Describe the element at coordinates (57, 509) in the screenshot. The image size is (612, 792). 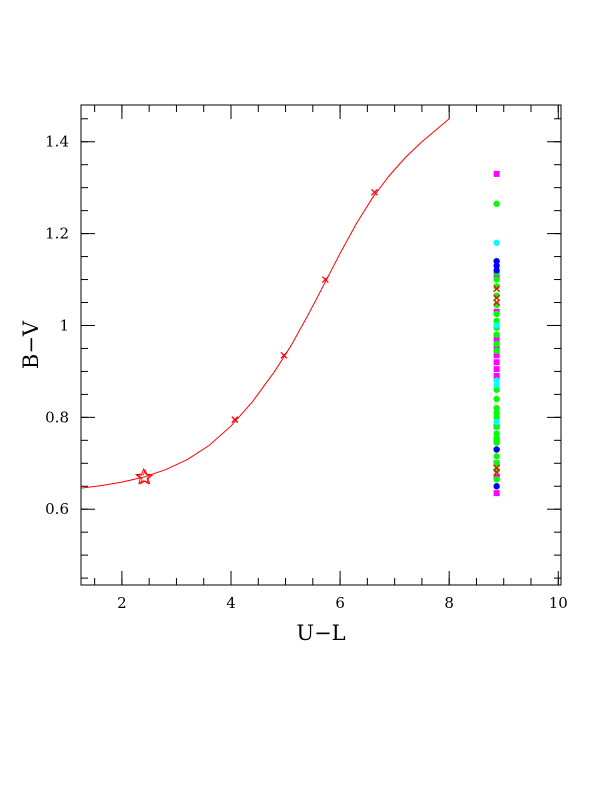
I see `y-tick-label: 0.6` at that location.